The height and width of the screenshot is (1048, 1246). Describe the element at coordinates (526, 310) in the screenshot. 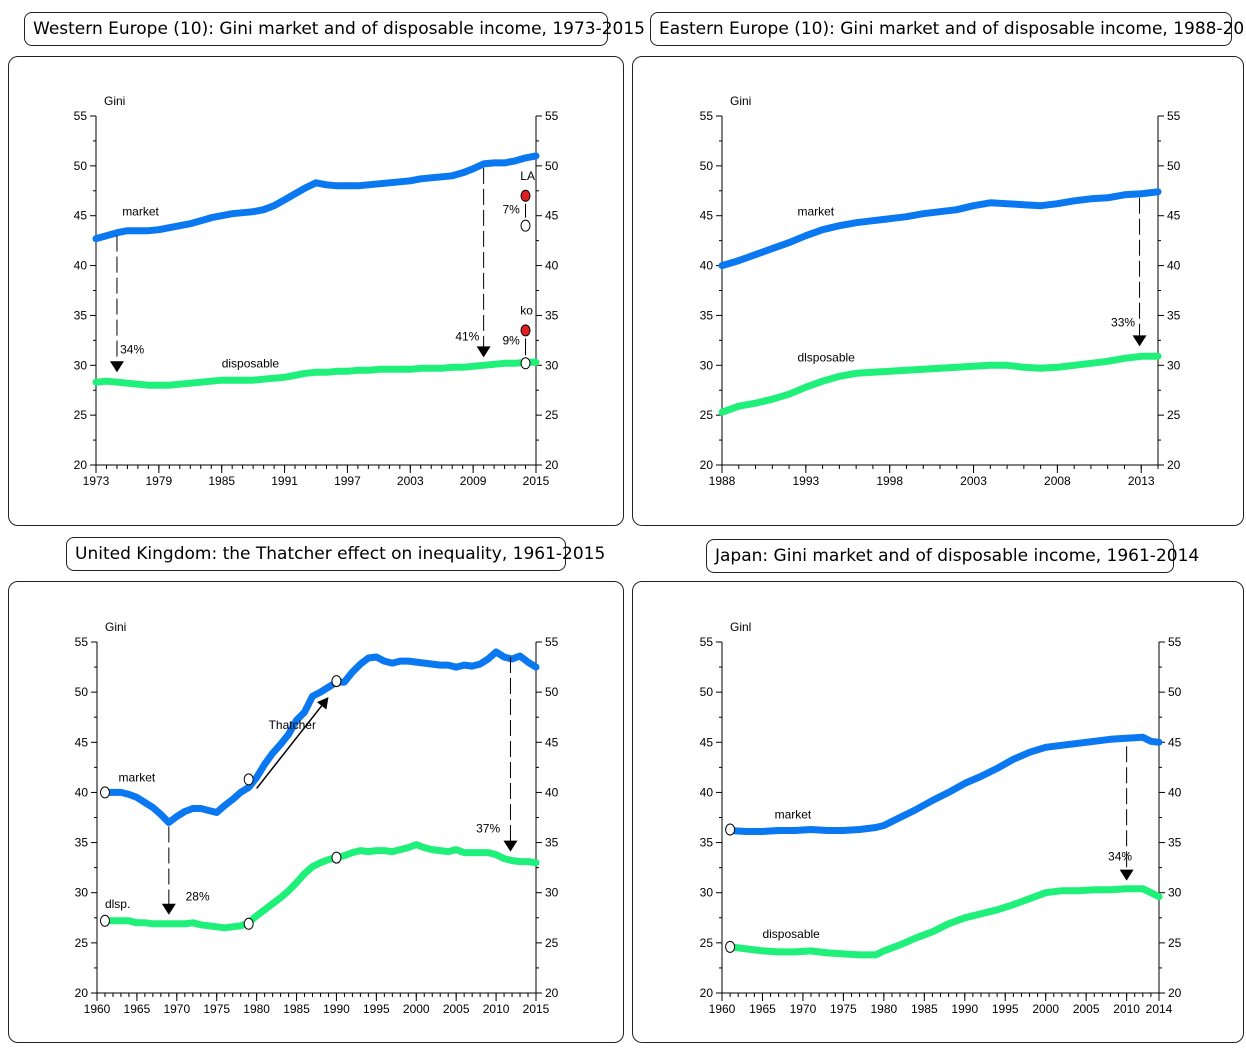

I see `annotation-label: ko` at that location.